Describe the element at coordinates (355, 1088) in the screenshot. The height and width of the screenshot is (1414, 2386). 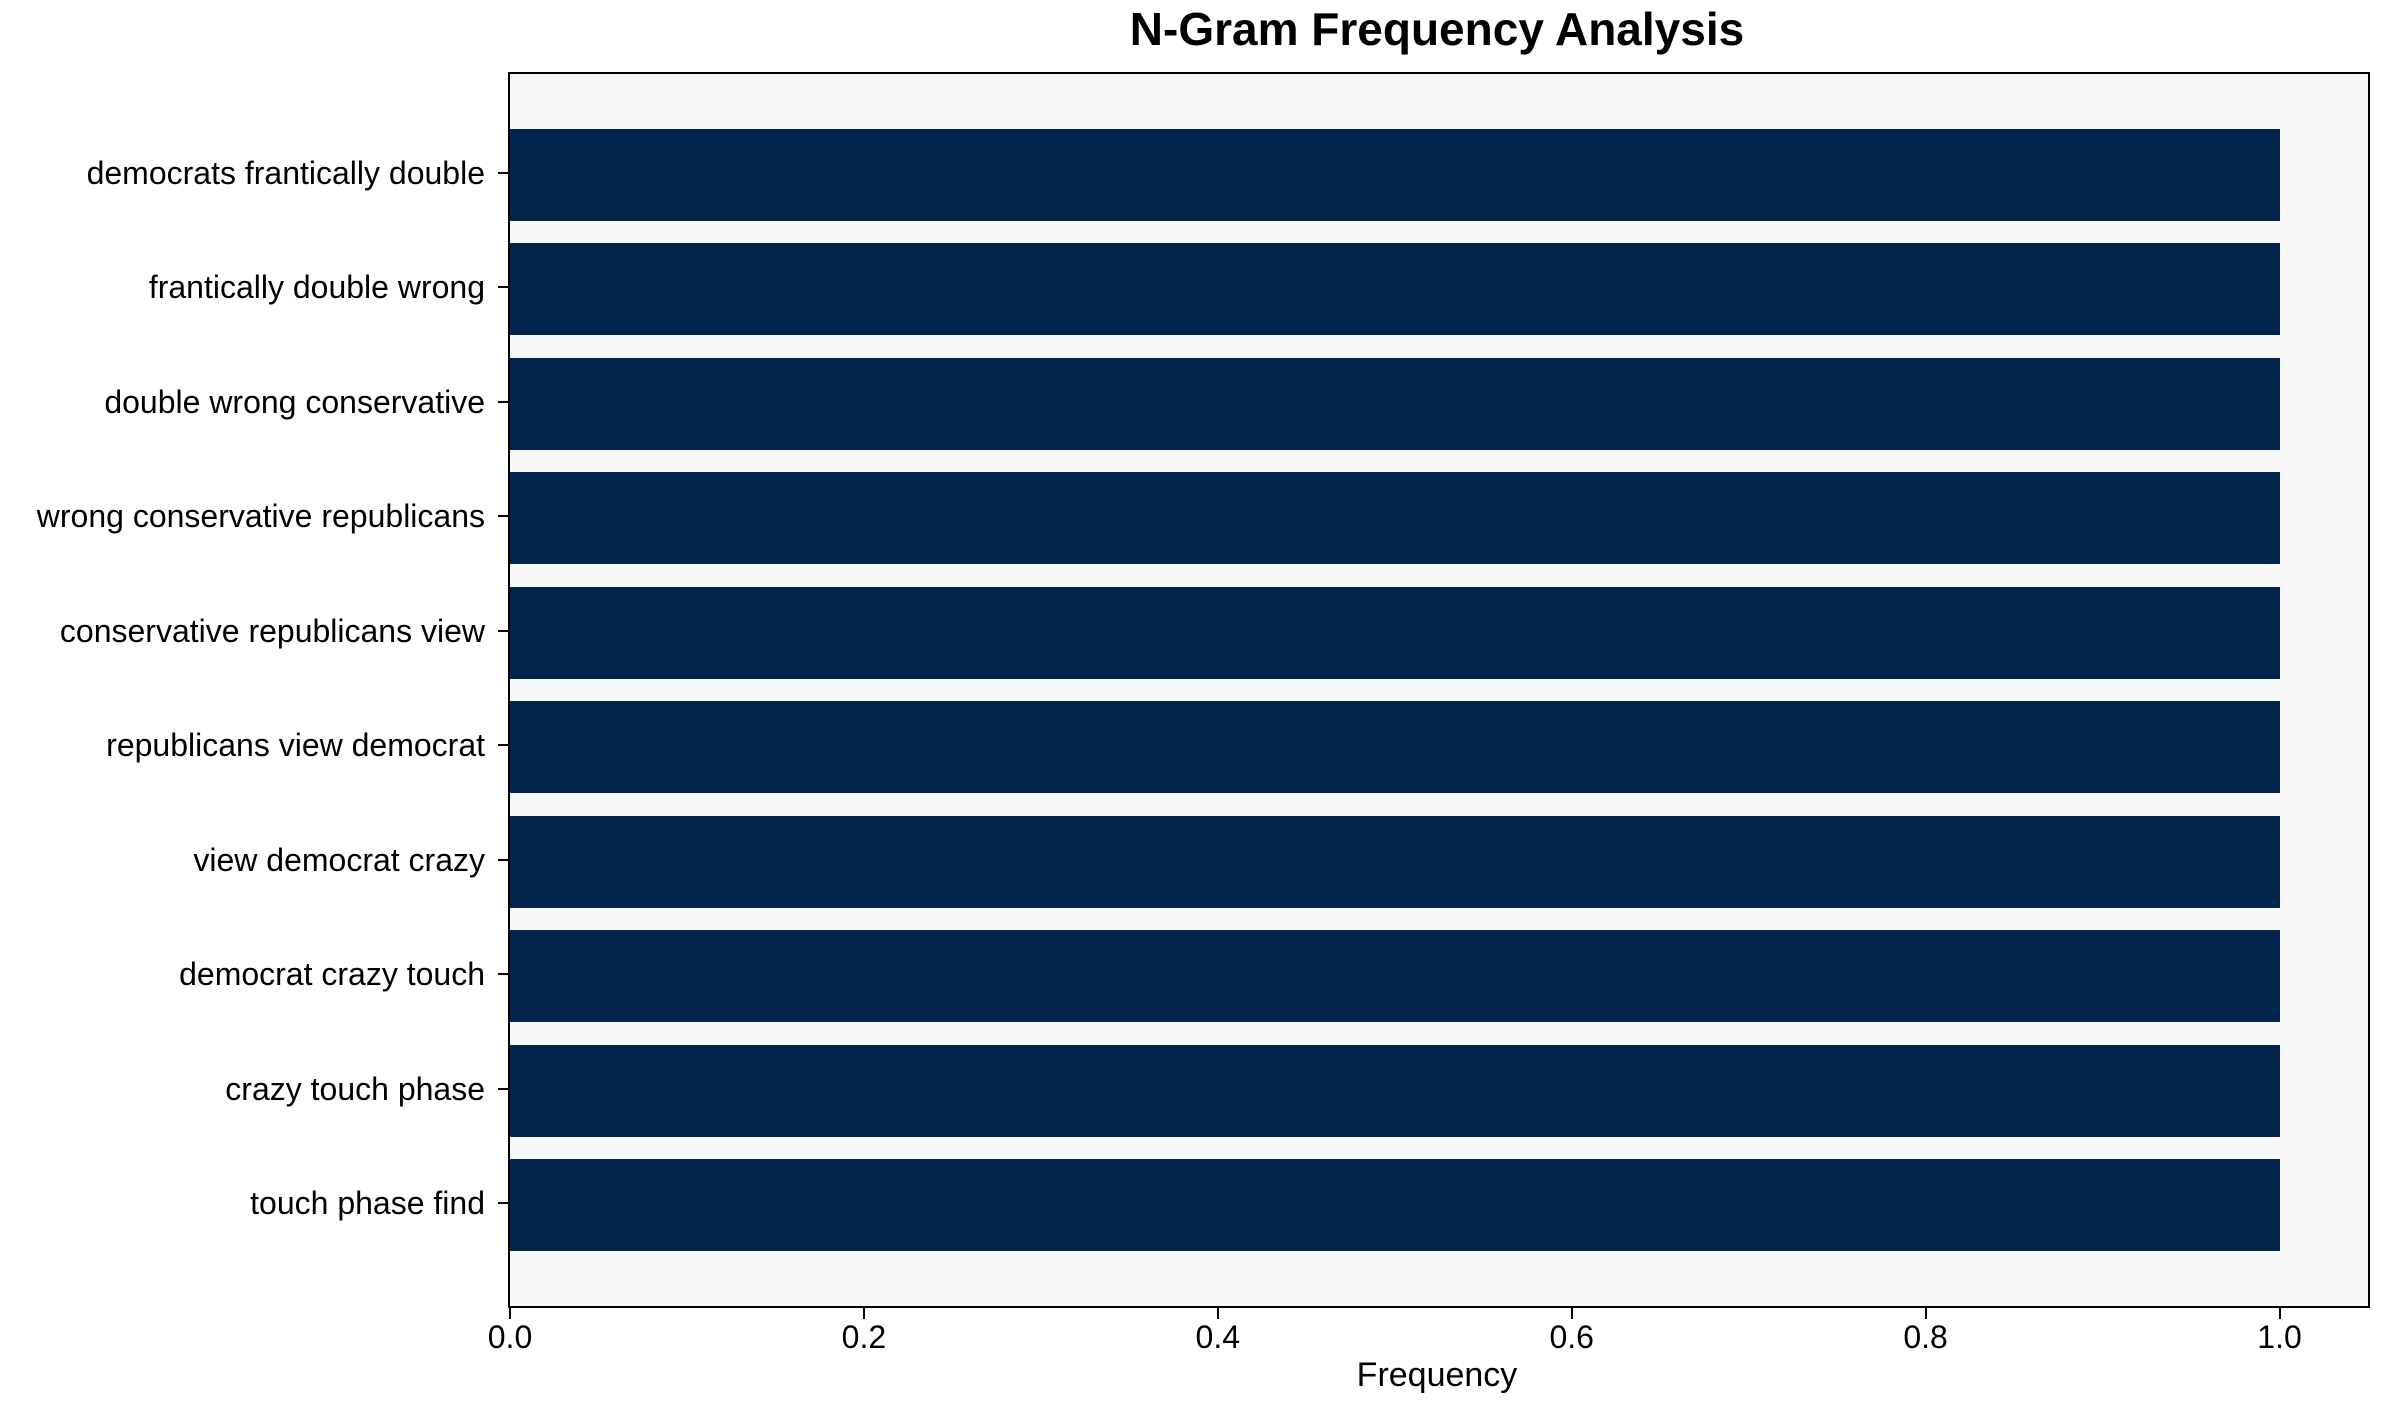
I see `y-tick-label: crazy touch phase` at that location.